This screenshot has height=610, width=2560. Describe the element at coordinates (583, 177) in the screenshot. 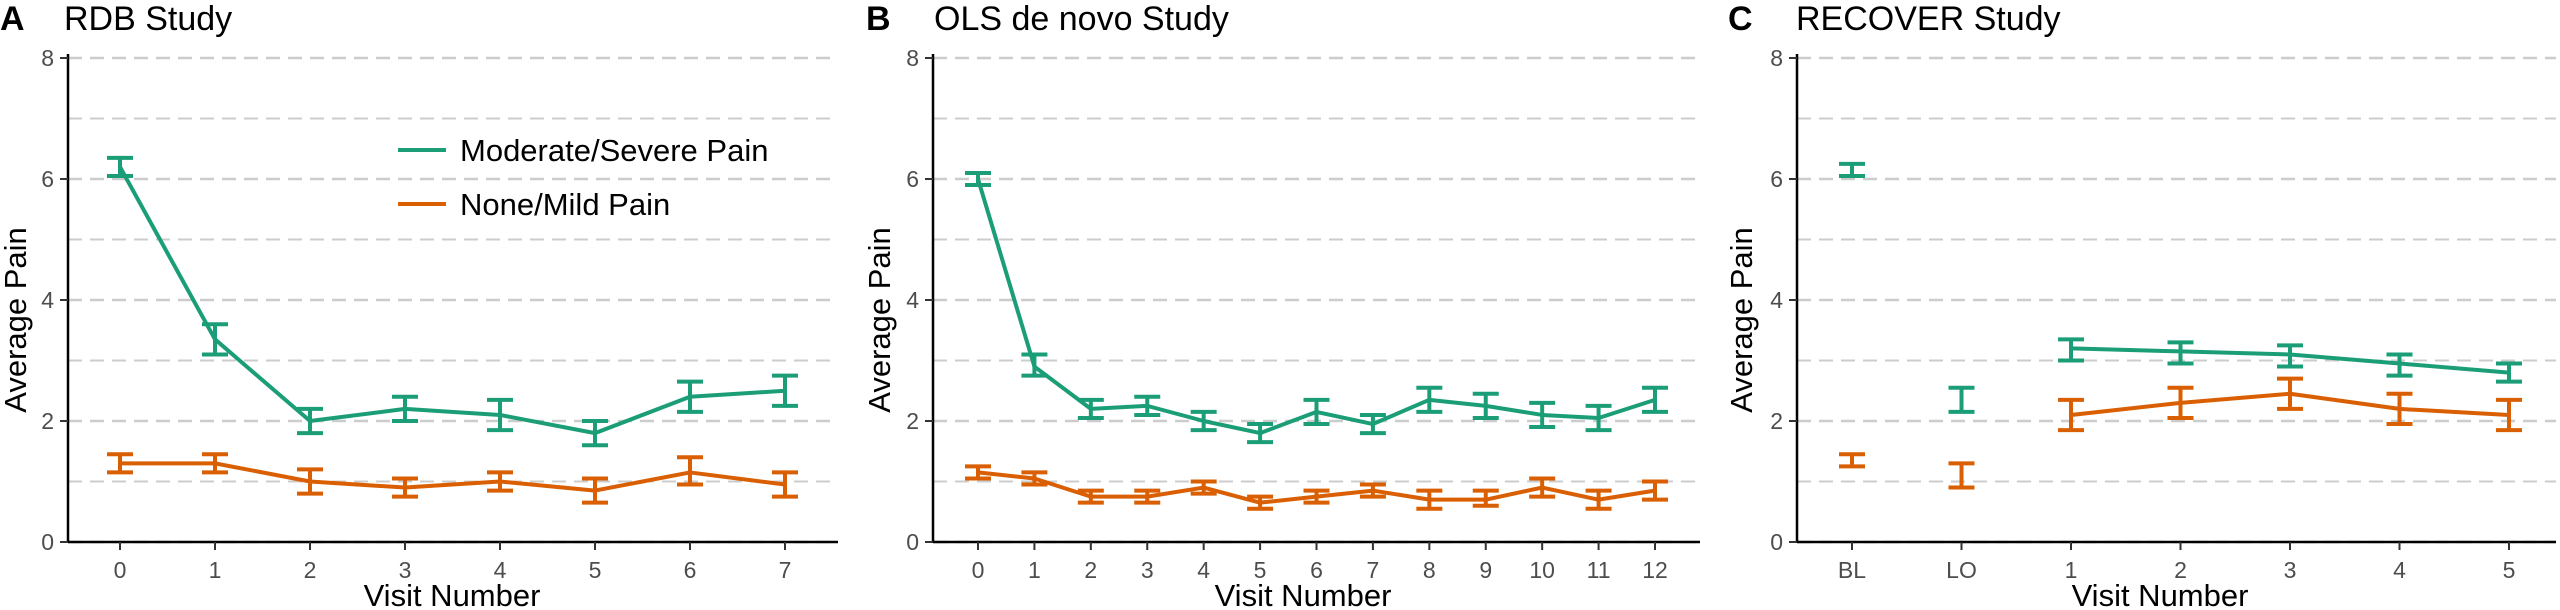

I see `legend: Moderate/Severe Pain None/Mild Pain` at that location.